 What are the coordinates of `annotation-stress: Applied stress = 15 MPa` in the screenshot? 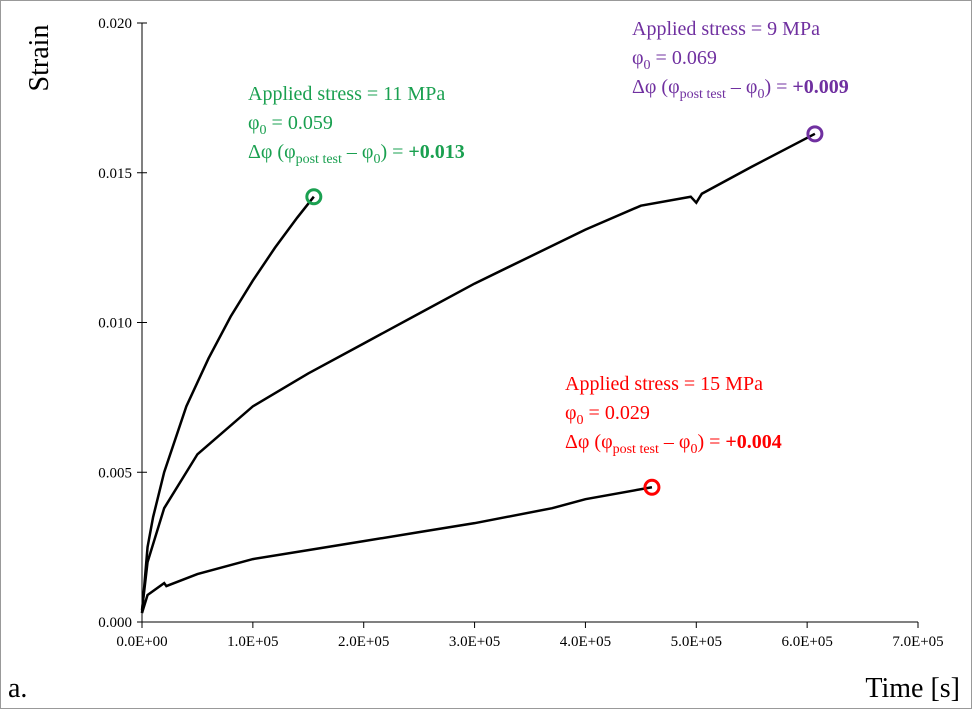 It's located at (664, 384).